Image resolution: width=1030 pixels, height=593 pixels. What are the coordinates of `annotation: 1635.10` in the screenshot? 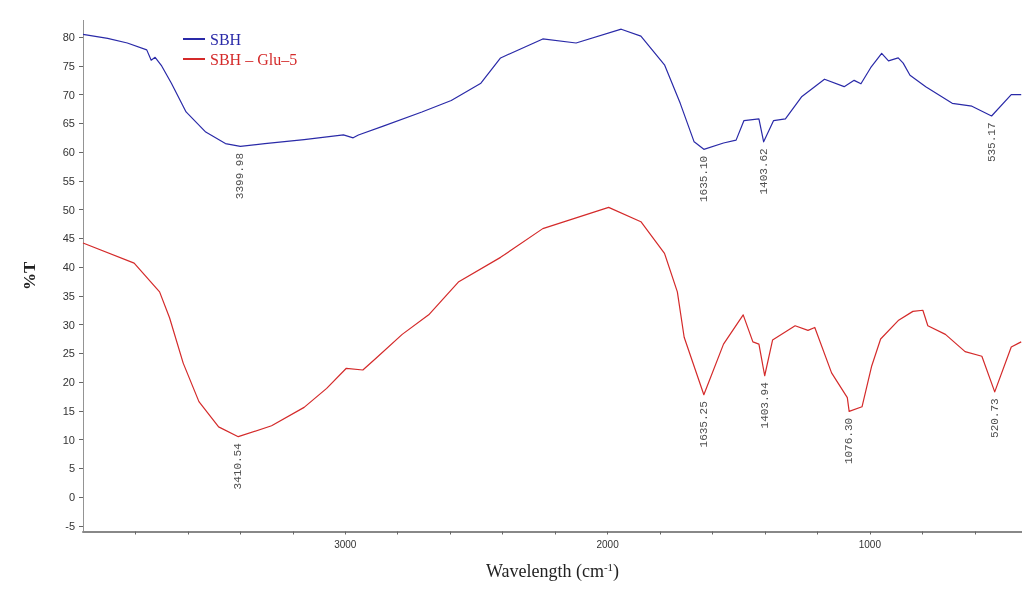 It's located at (703, 179).